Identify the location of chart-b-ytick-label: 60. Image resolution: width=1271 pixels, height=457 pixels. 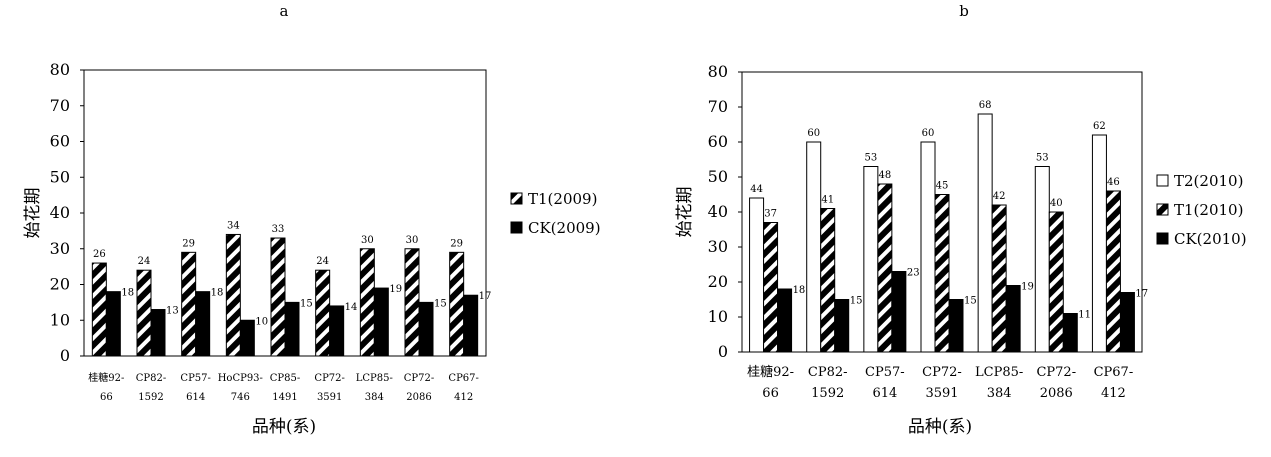
(718, 141).